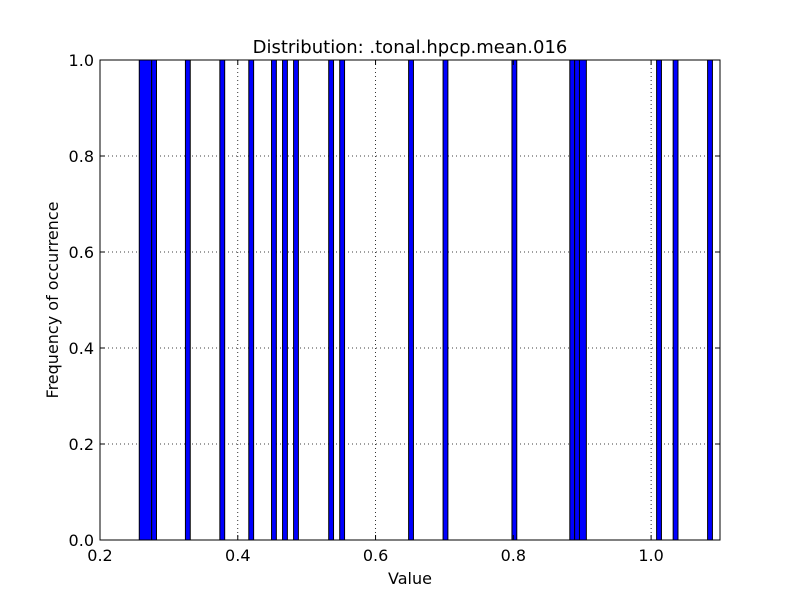 This screenshot has width=800, height=604. Describe the element at coordinates (410, 47) in the screenshot. I see `chart-title: Distribution: .tonal.hpcp.mean.016` at that location.